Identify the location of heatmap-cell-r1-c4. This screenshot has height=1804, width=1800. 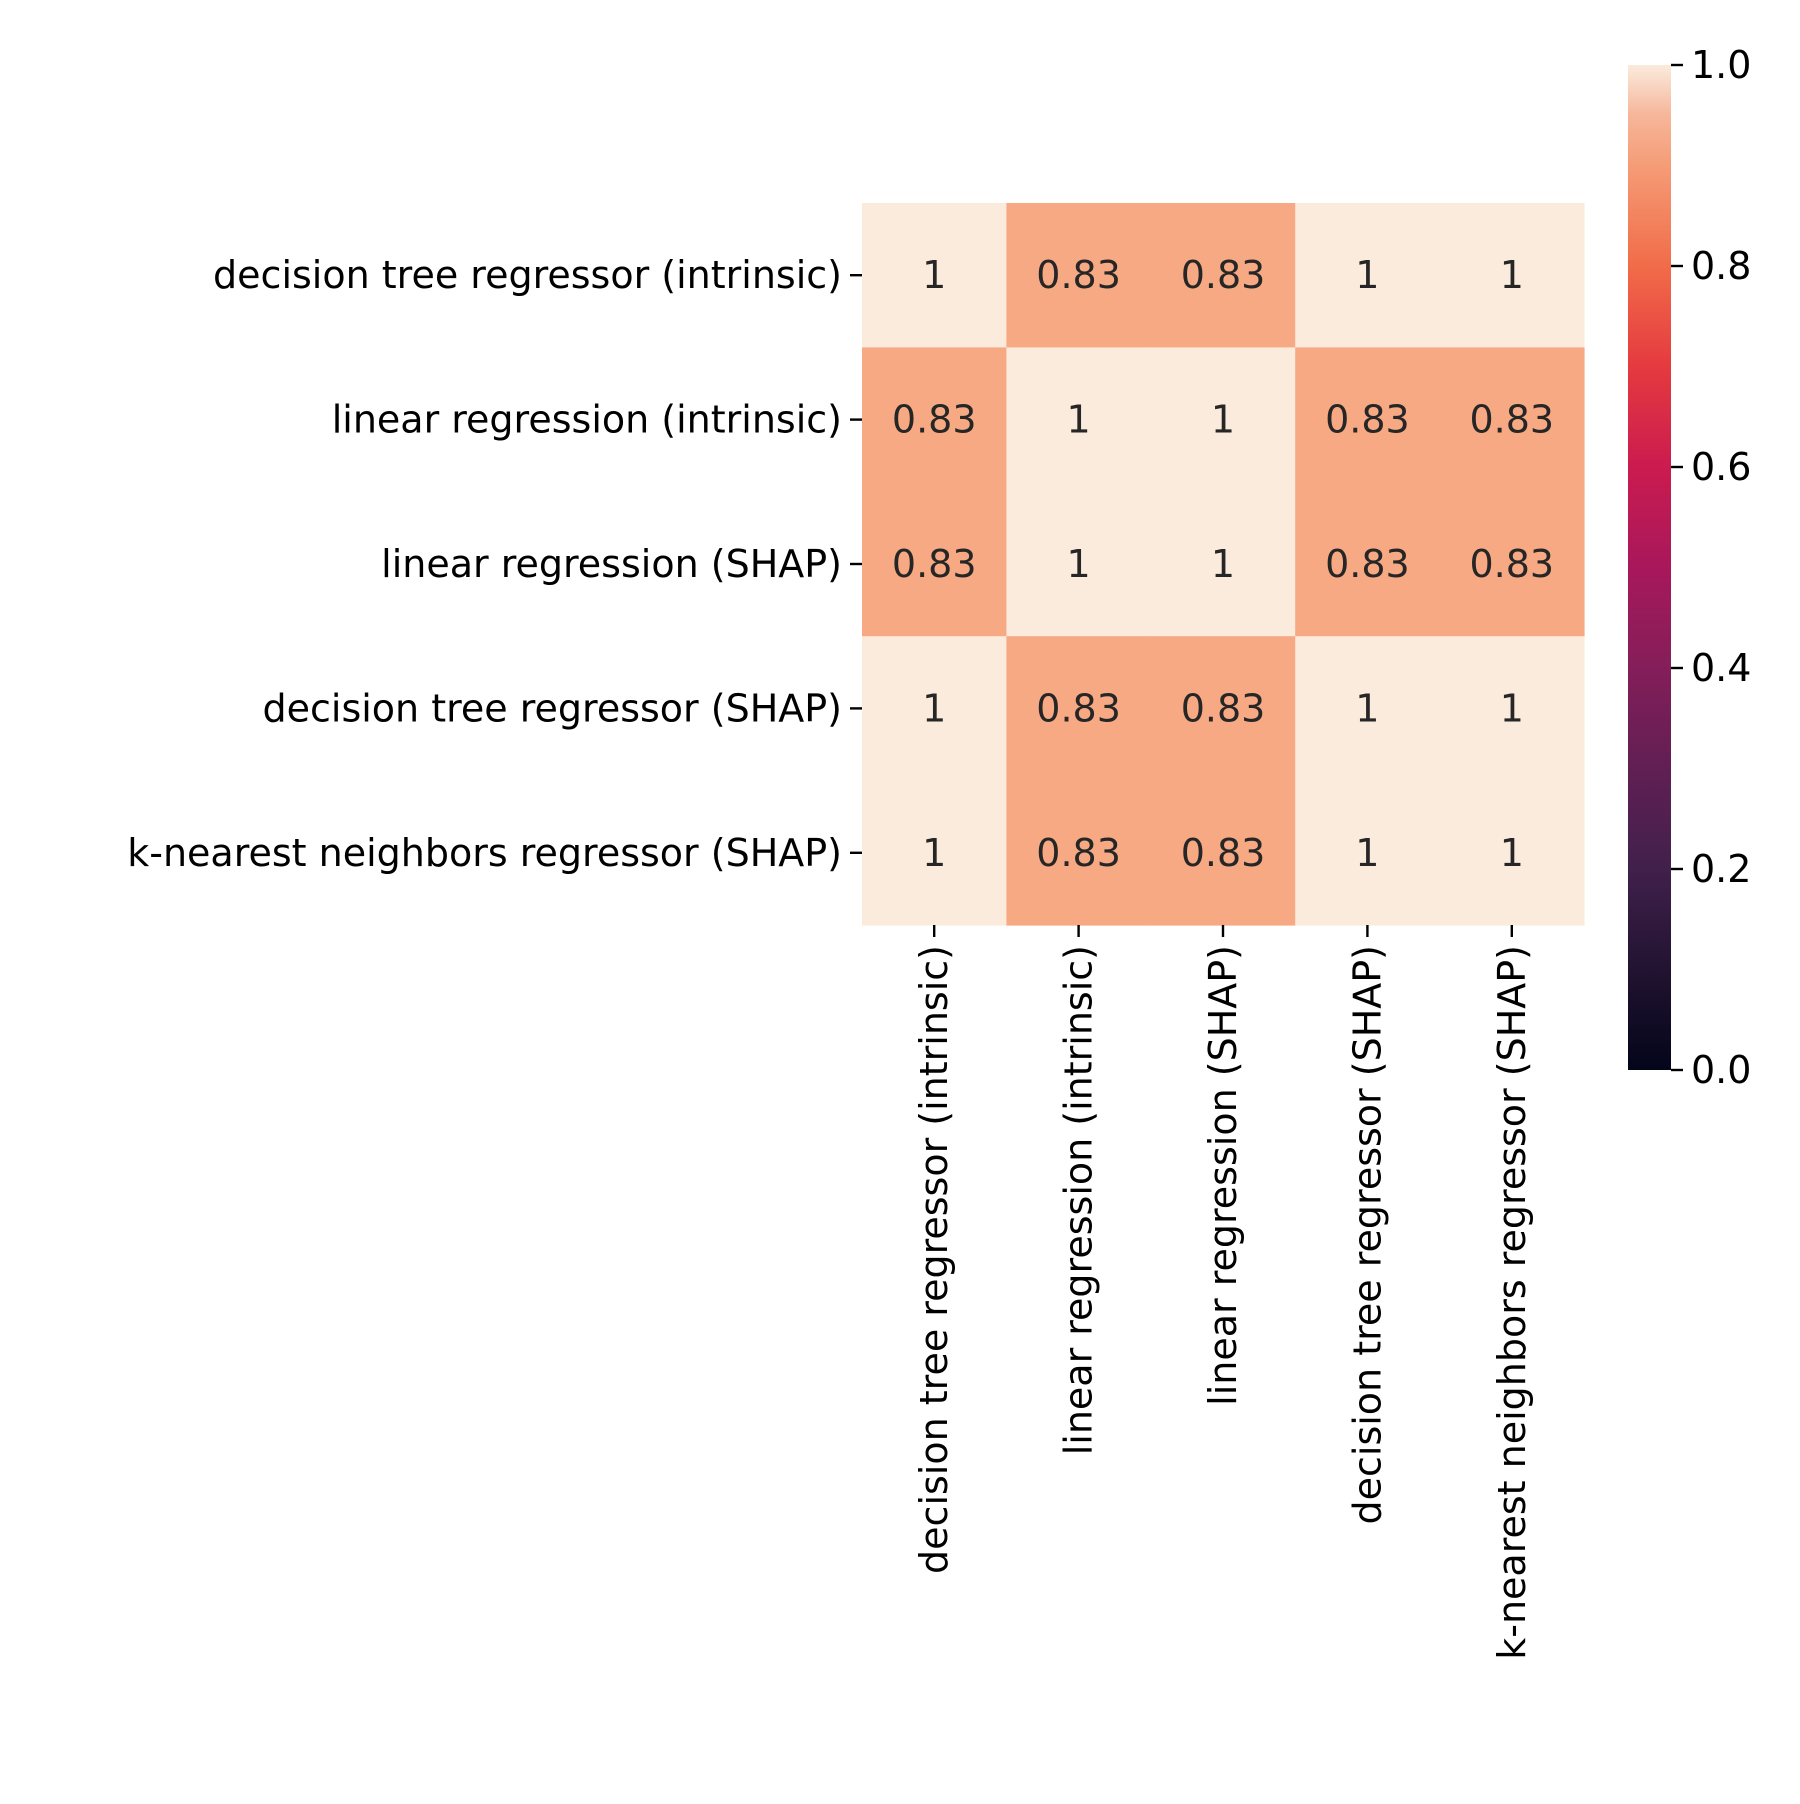
(1512, 420).